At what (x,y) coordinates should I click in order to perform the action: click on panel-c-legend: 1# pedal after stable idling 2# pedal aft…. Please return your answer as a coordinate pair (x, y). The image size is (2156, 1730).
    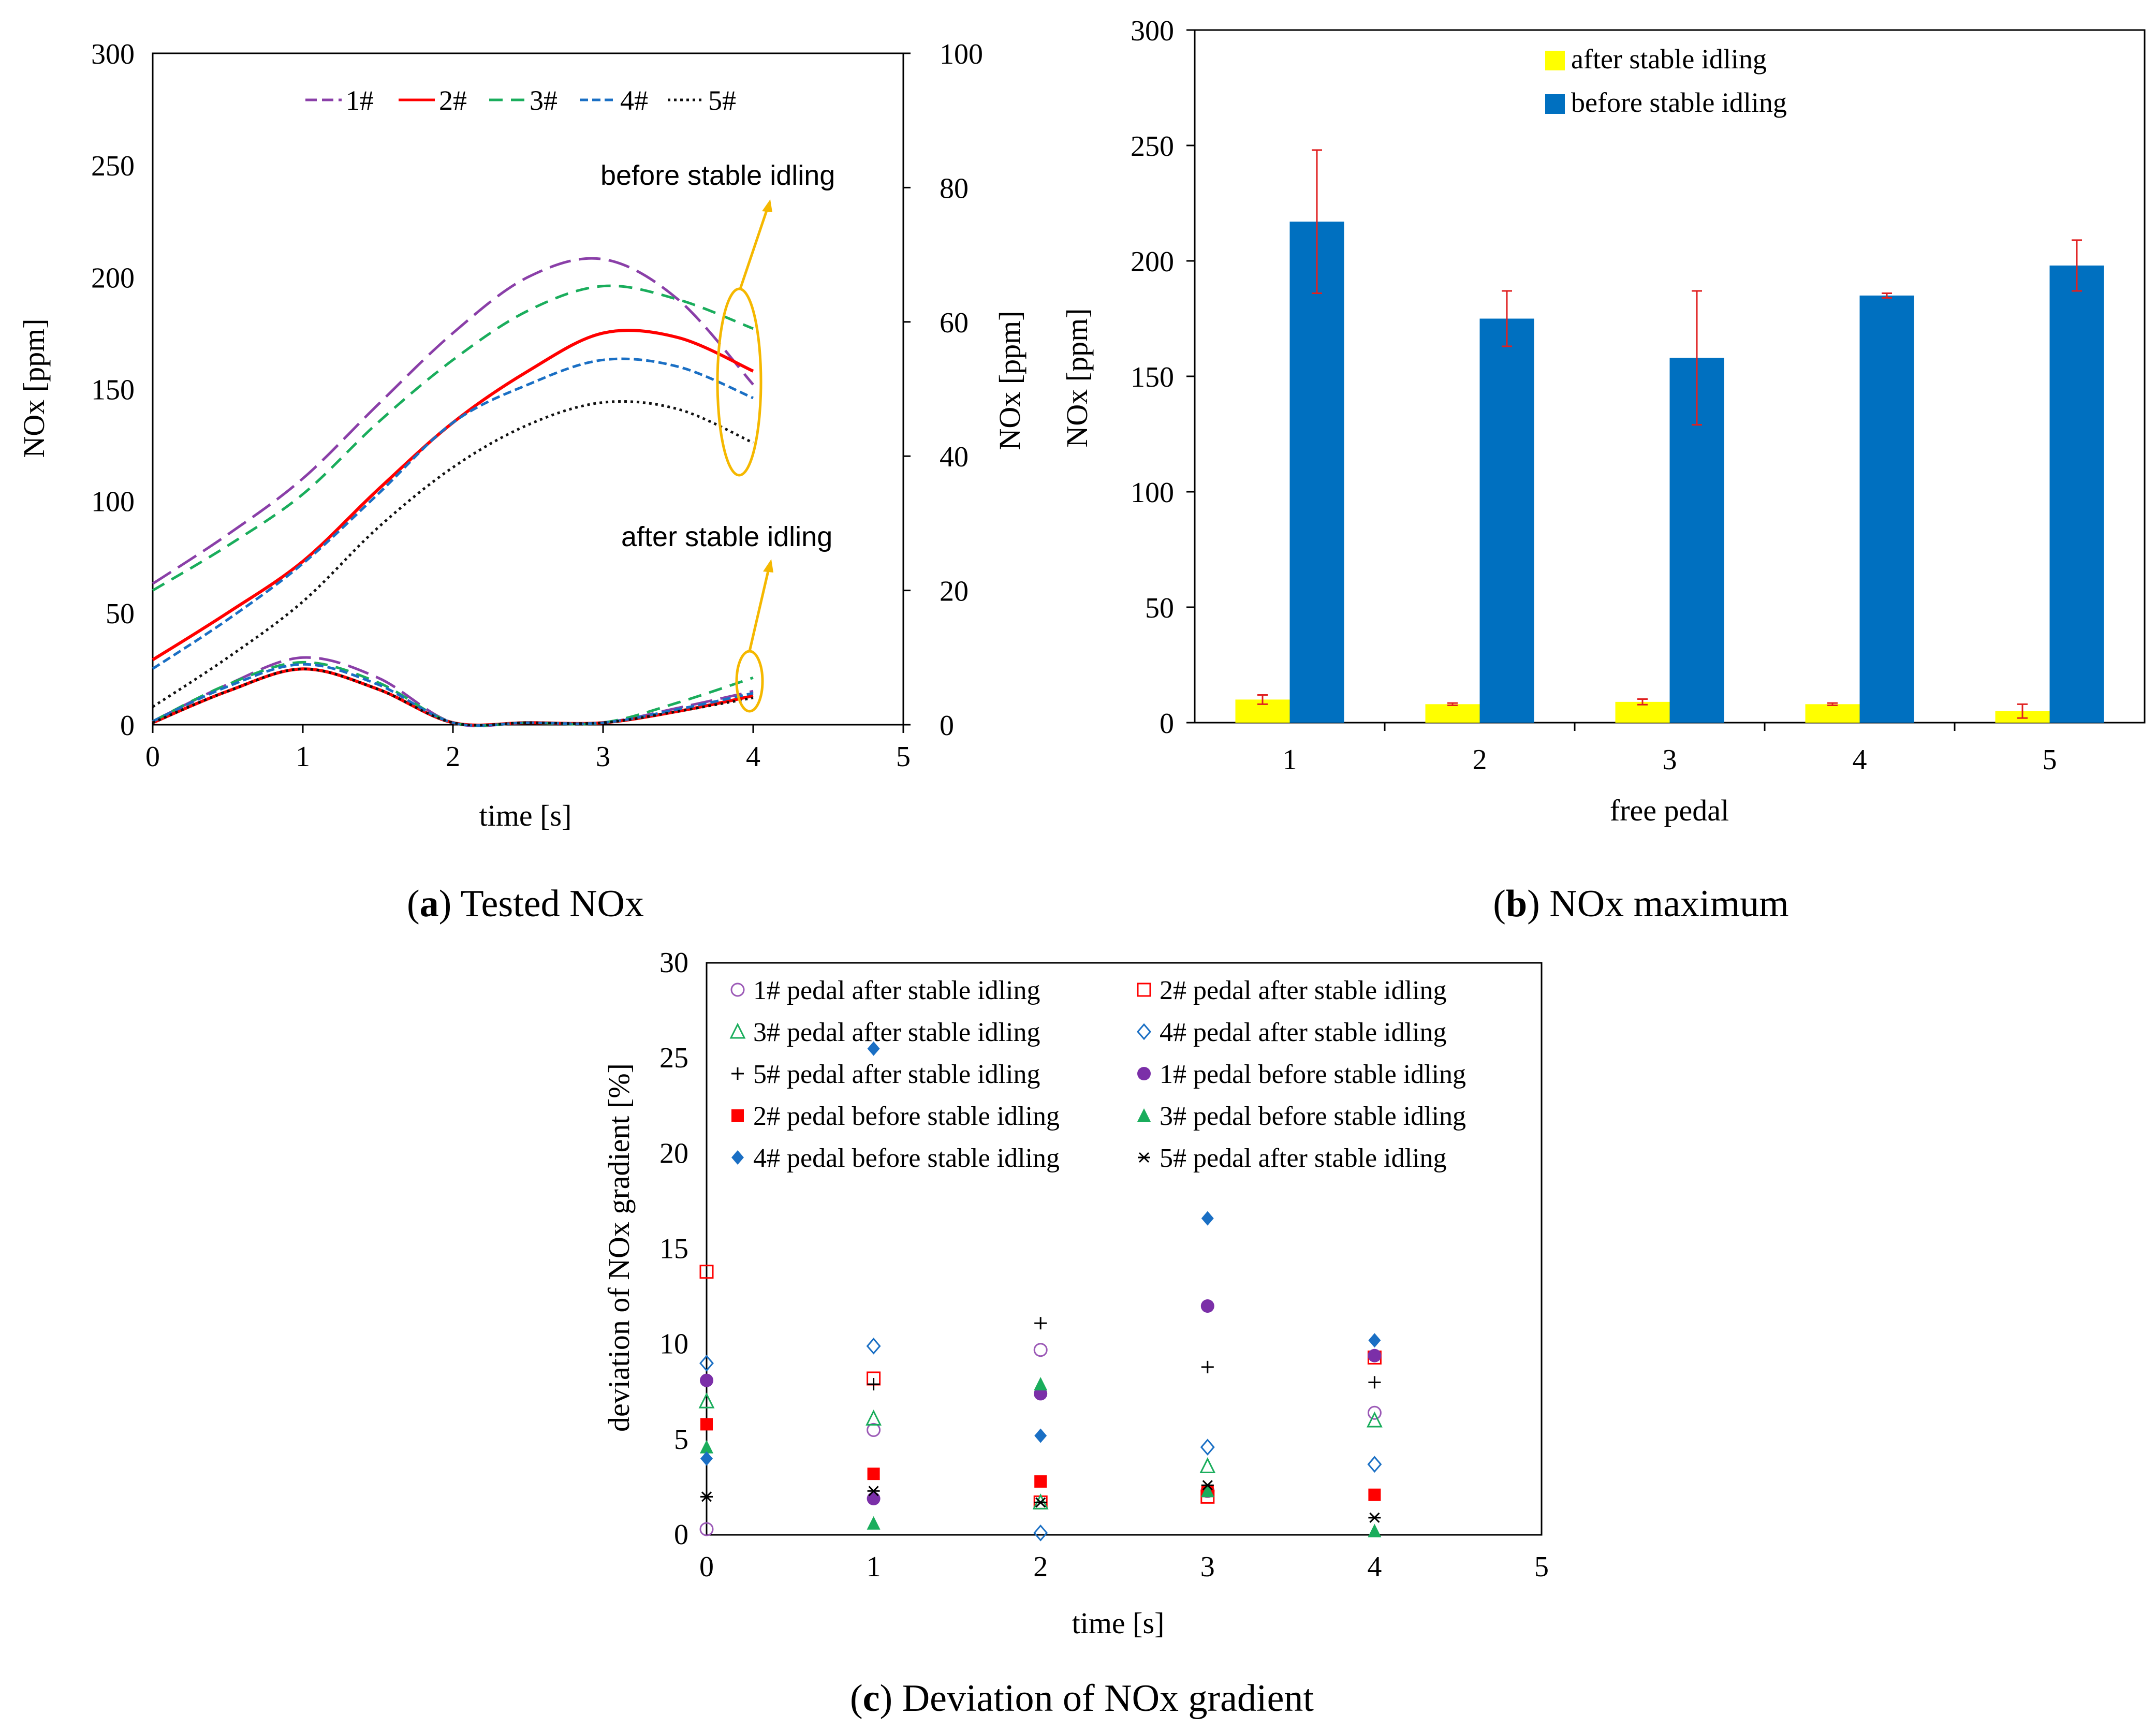
    Looking at the image, I should click on (1097, 1074).